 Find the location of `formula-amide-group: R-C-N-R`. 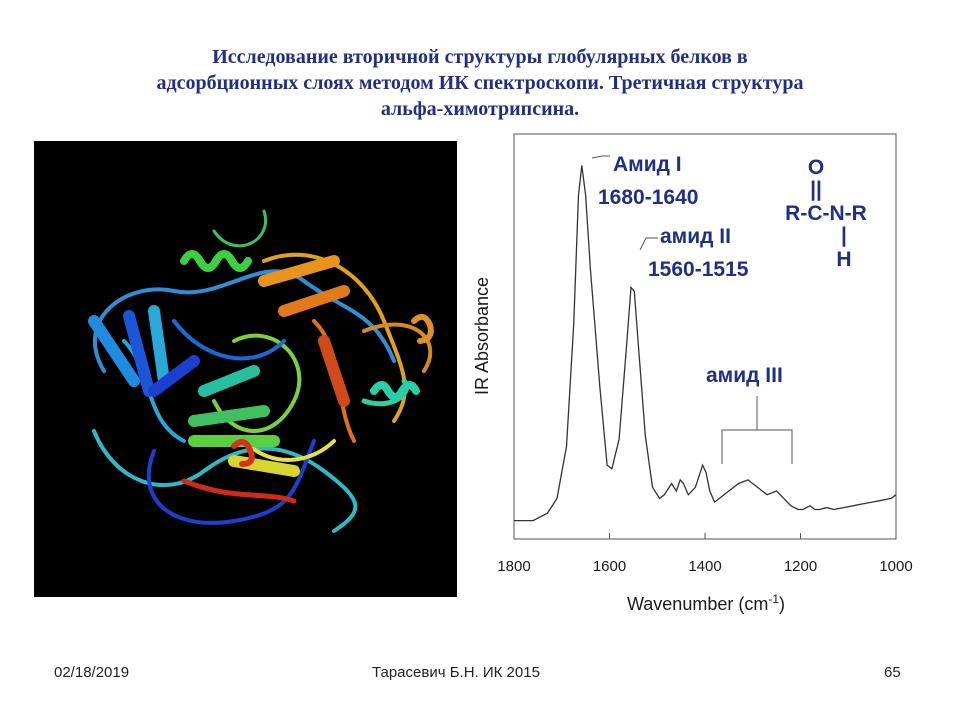

formula-amide-group: R-C-N-R is located at coordinates (826, 213).